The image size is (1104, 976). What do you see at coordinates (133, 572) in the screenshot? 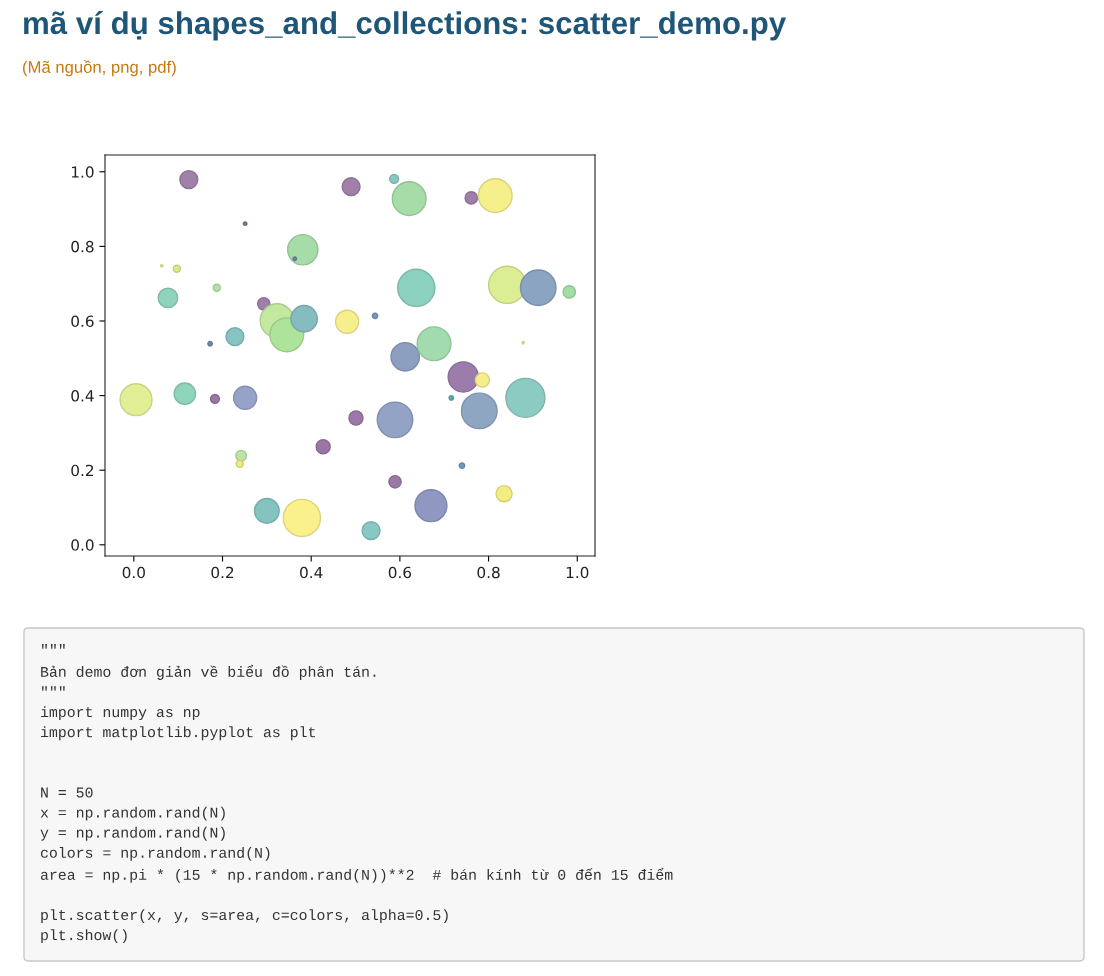
I see `x-tick-label: 0.0` at bounding box center [133, 572].